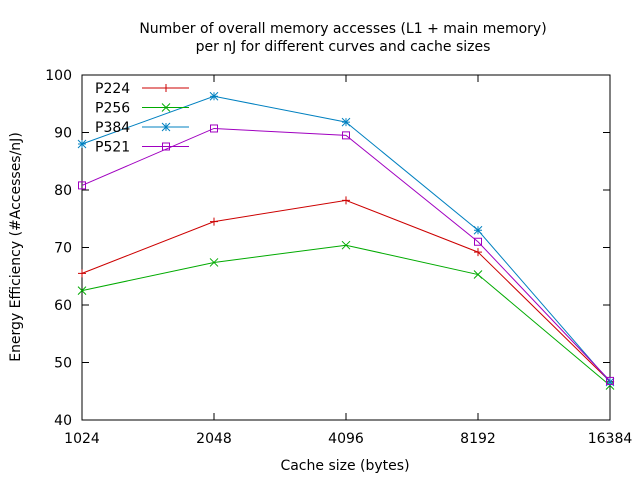  What do you see at coordinates (344, 466) in the screenshot?
I see `x-axis-label: Cache size (bytes)` at bounding box center [344, 466].